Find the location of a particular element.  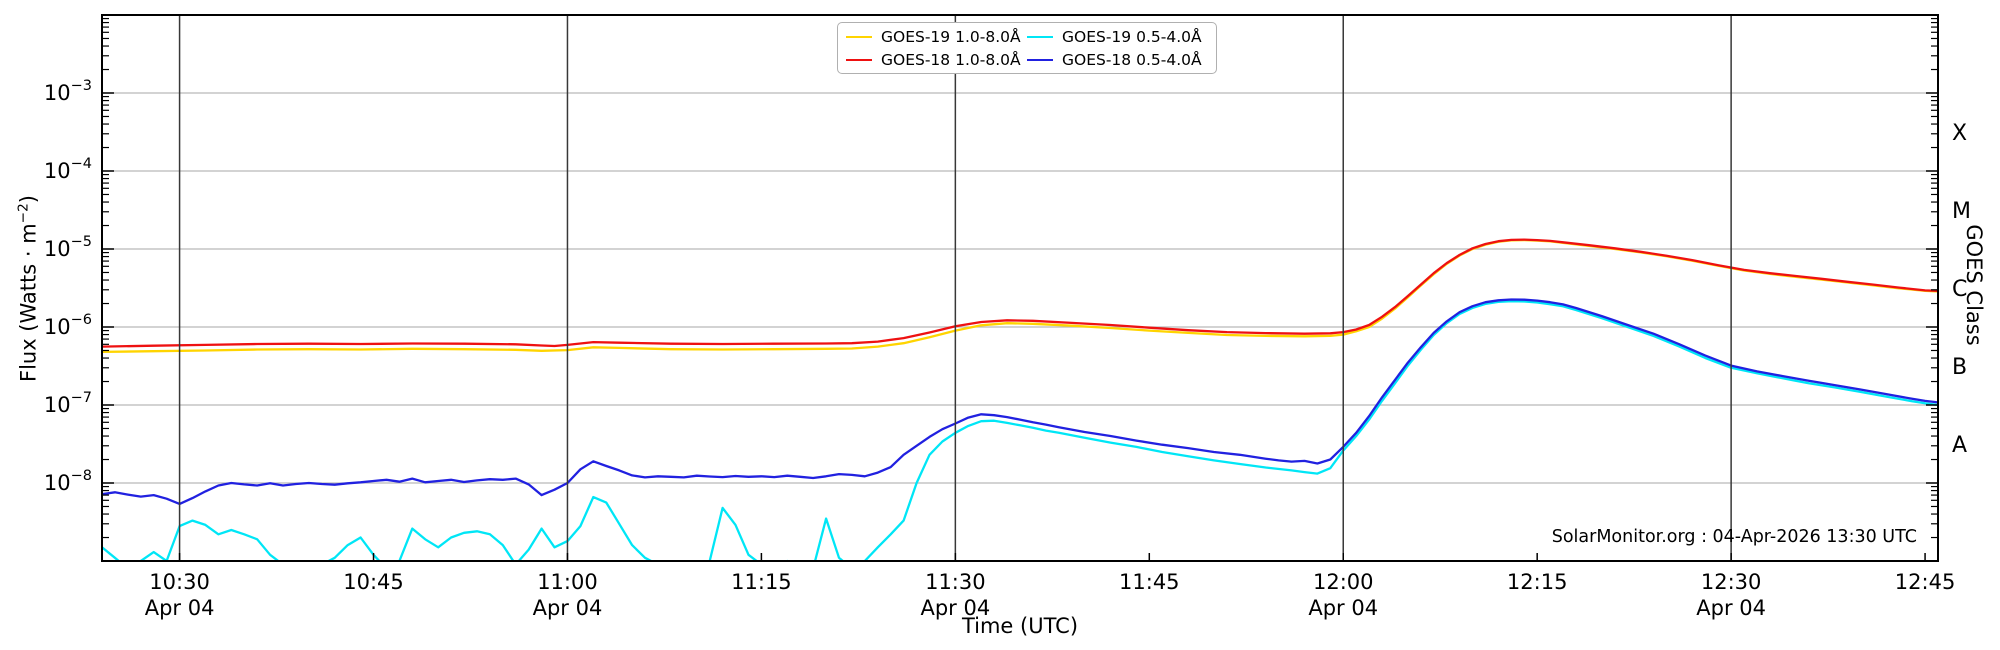

legend-entry-1: GOES-19 1.0-8.0Å is located at coordinates (936, 37).